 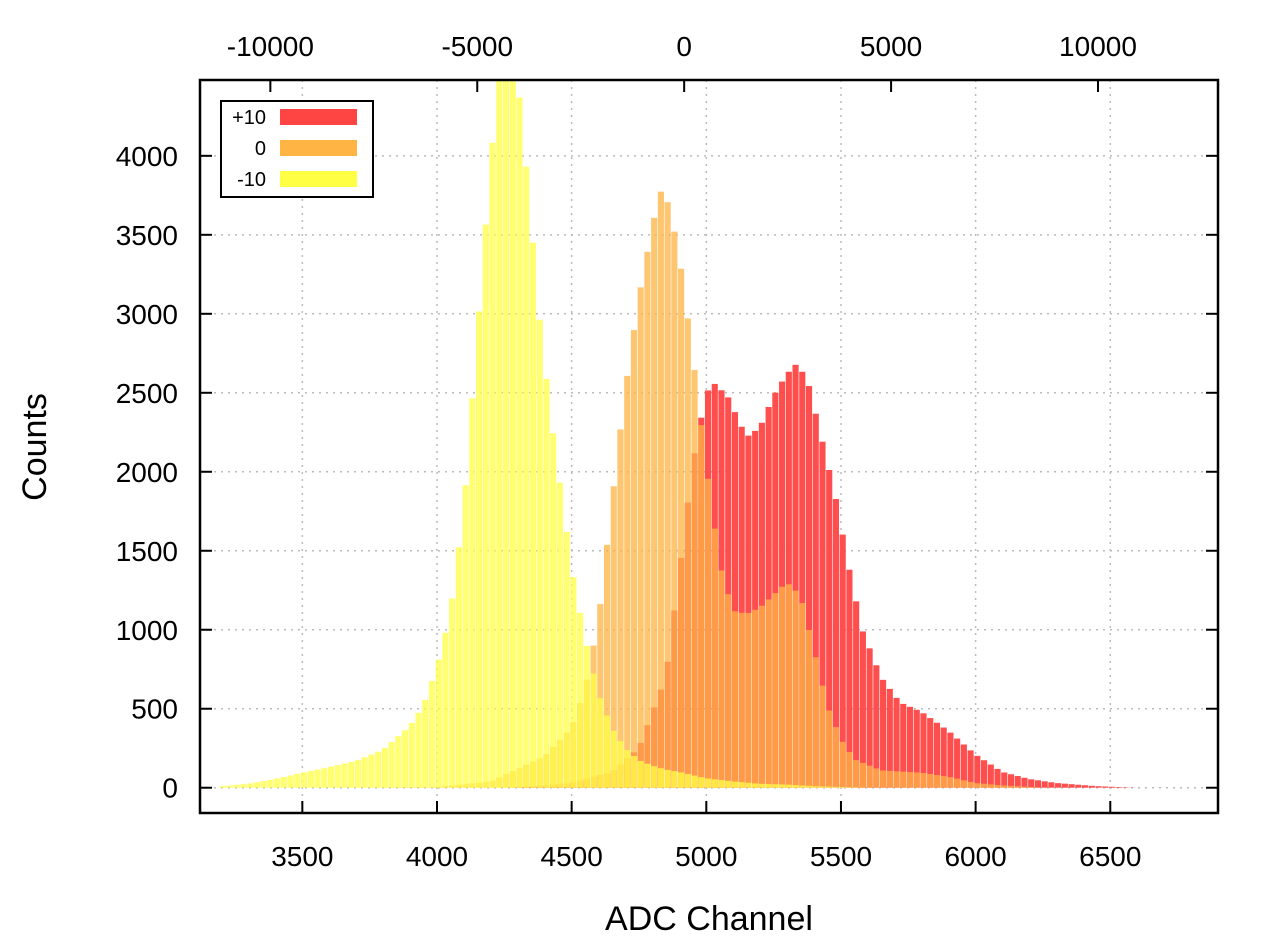 I want to click on x-tick-label-5000: 5000, so click(x=706, y=856).